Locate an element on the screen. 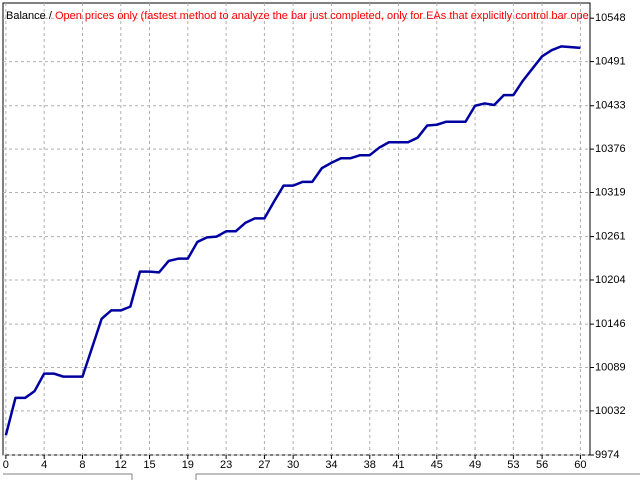 The height and width of the screenshot is (480, 640). x-tick-label: 4 is located at coordinates (44, 465).